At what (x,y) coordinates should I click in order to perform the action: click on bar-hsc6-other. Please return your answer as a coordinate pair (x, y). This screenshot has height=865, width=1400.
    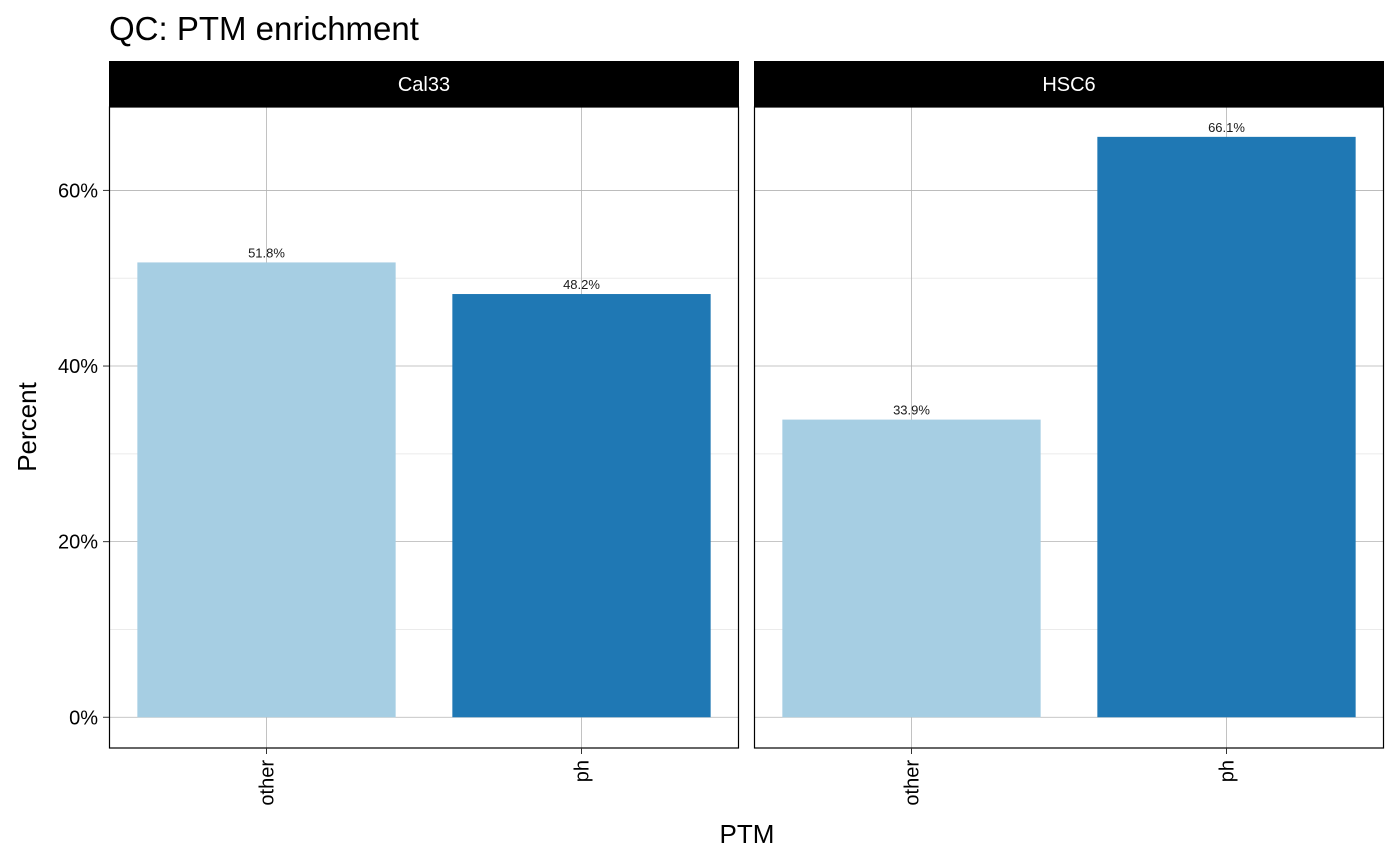
    Looking at the image, I should click on (911, 568).